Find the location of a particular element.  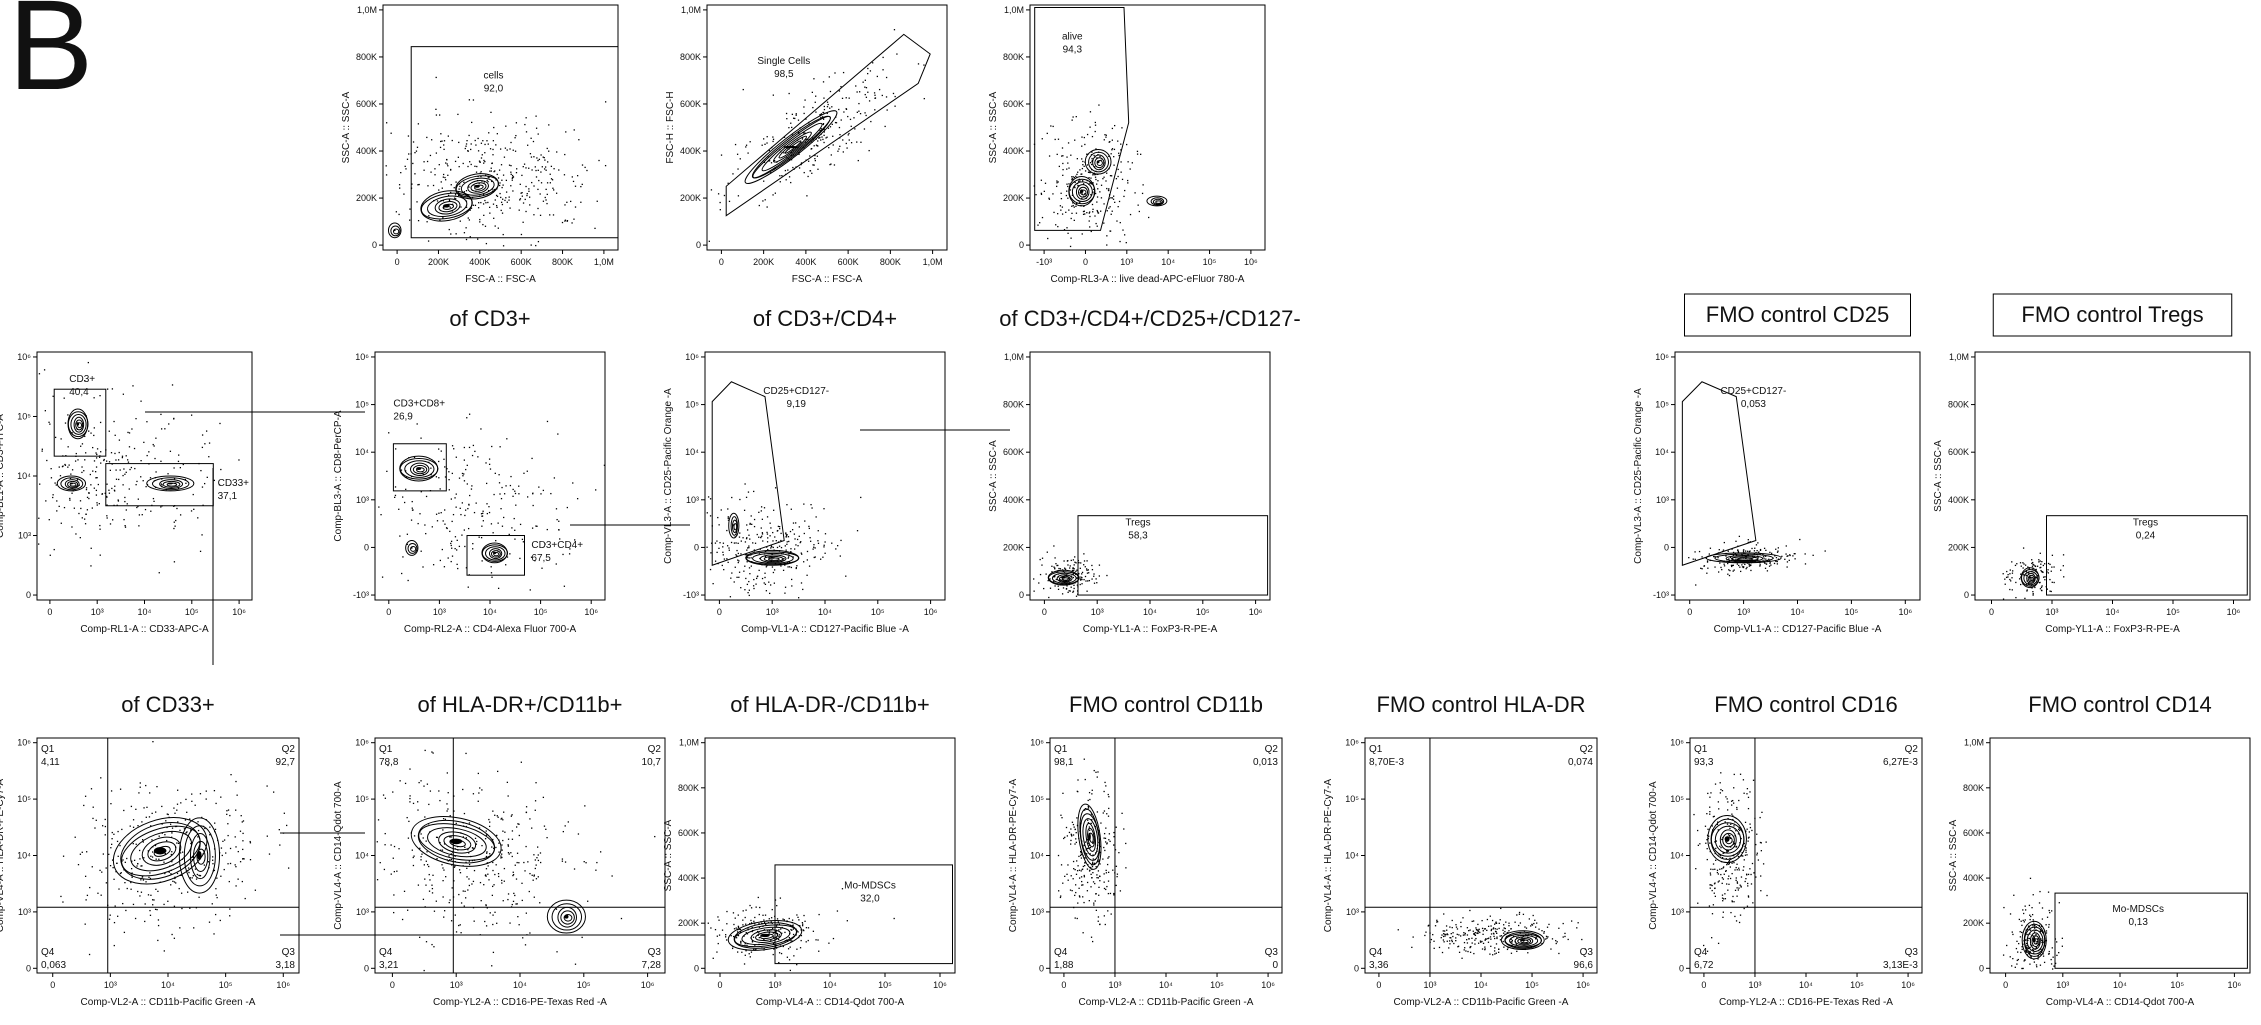

plot-title: FMO control Tregs is located at coordinates (2112, 314).